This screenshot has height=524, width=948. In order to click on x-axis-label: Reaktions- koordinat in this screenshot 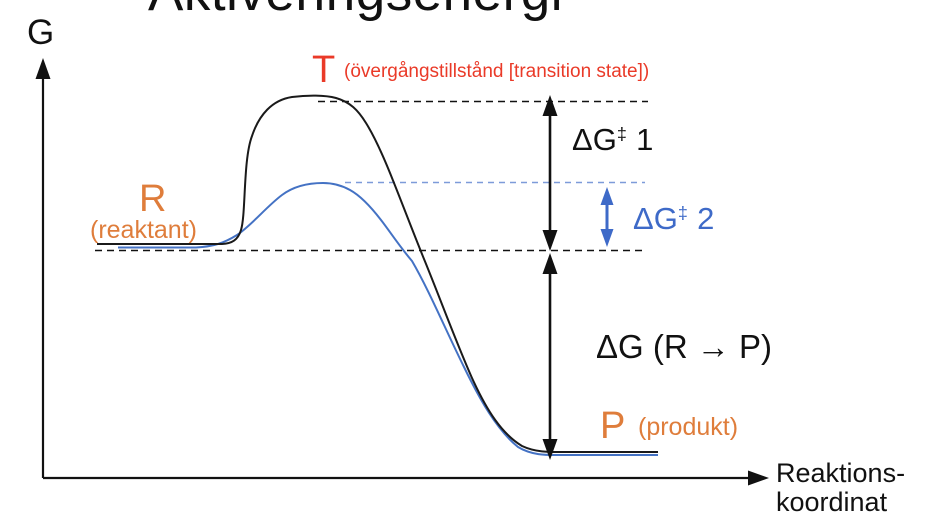, I will do `click(840, 488)`.